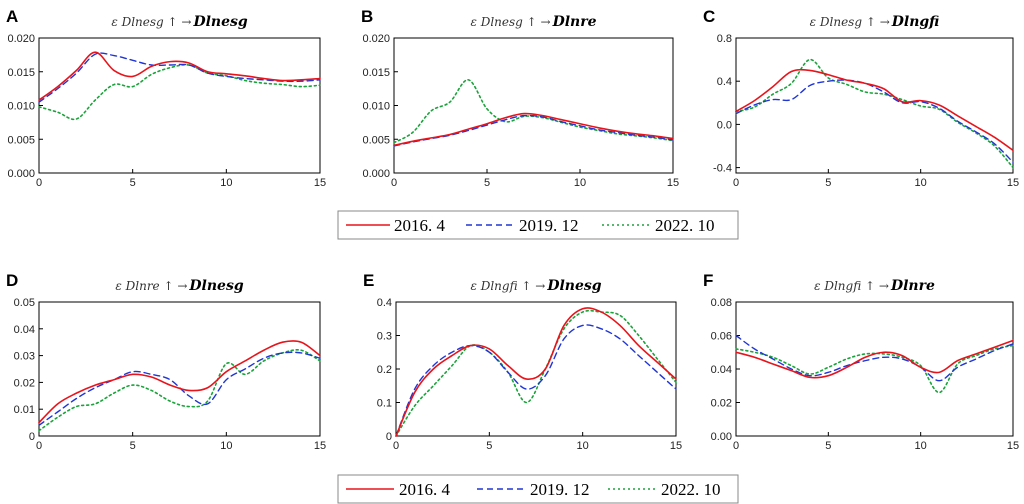 Image resolution: width=1024 pixels, height=504 pixels. What do you see at coordinates (560, 489) in the screenshot?
I see `legend-bottom-label-2019: 2019. 12` at bounding box center [560, 489].